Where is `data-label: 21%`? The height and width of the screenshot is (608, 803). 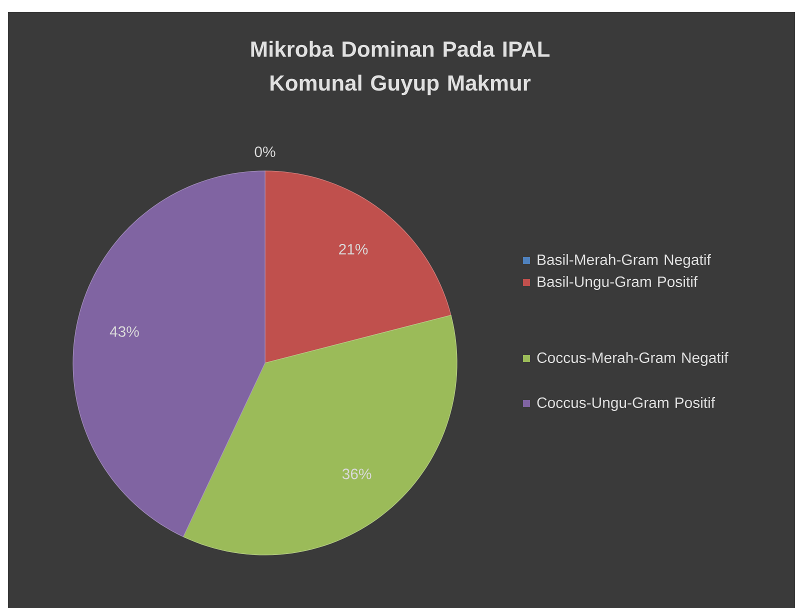
data-label: 21% is located at coordinates (353, 249).